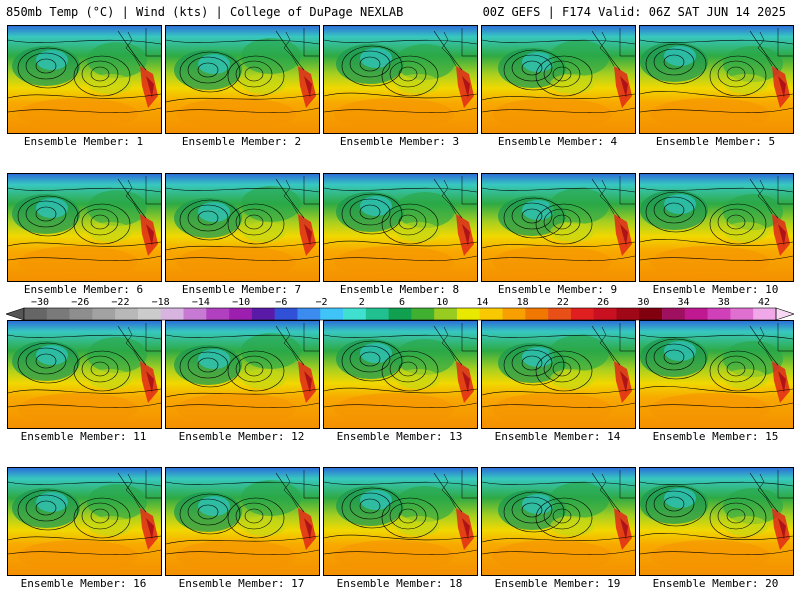 The image size is (800, 600). I want to click on ensemble-member-label: Ensemble Member: 11, so click(83, 436).